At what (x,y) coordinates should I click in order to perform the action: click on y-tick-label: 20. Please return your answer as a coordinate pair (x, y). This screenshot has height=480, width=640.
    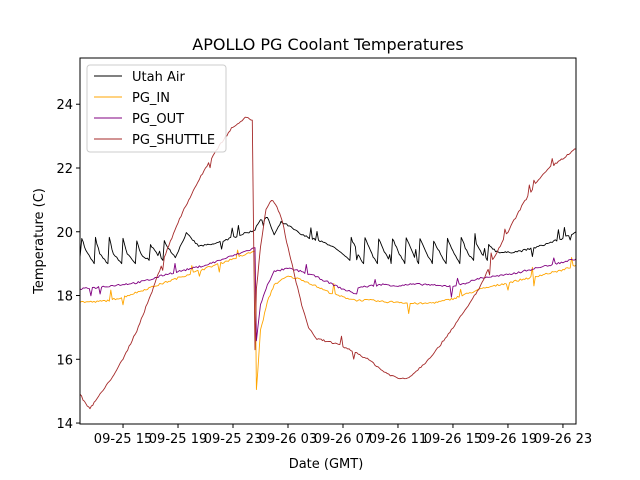
    Looking at the image, I should click on (64, 233).